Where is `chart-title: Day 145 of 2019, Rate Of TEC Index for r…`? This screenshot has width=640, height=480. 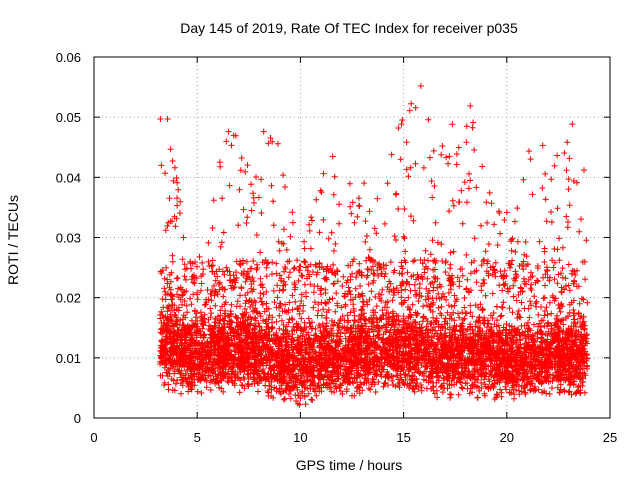 chart-title: Day 145 of 2019, Rate Of TEC Index for r… is located at coordinates (349, 28).